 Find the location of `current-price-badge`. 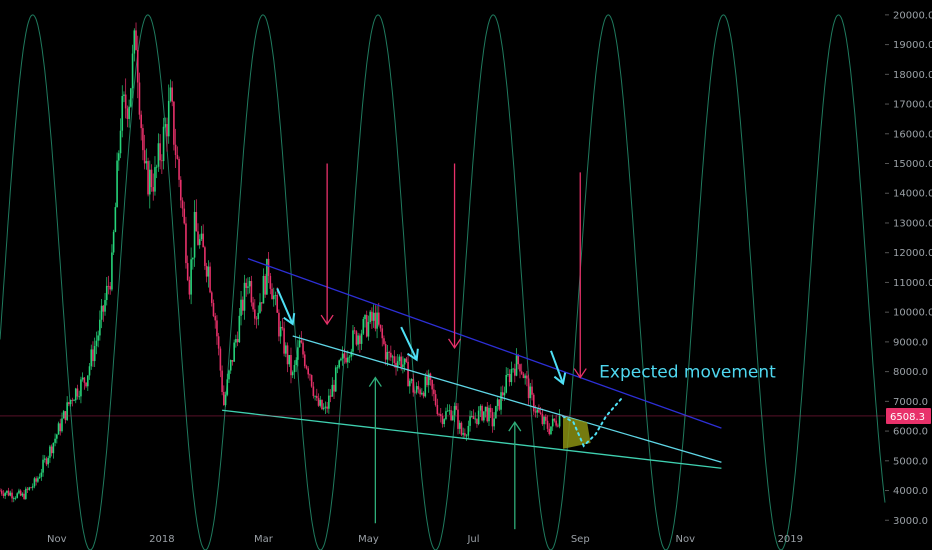

current-price-badge is located at coordinates (908, 415).